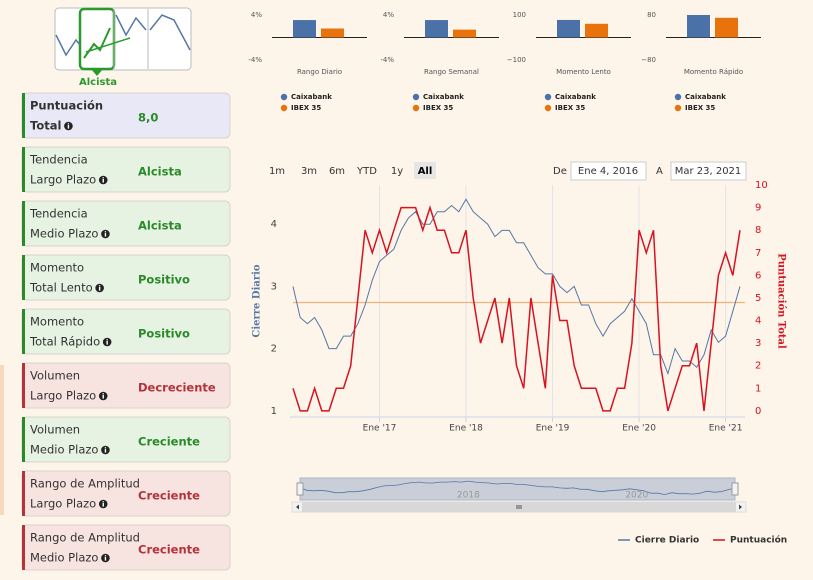 The height and width of the screenshot is (580, 813). Describe the element at coordinates (380, 429) in the screenshot. I see `x-tick-label: Ene '17` at that location.